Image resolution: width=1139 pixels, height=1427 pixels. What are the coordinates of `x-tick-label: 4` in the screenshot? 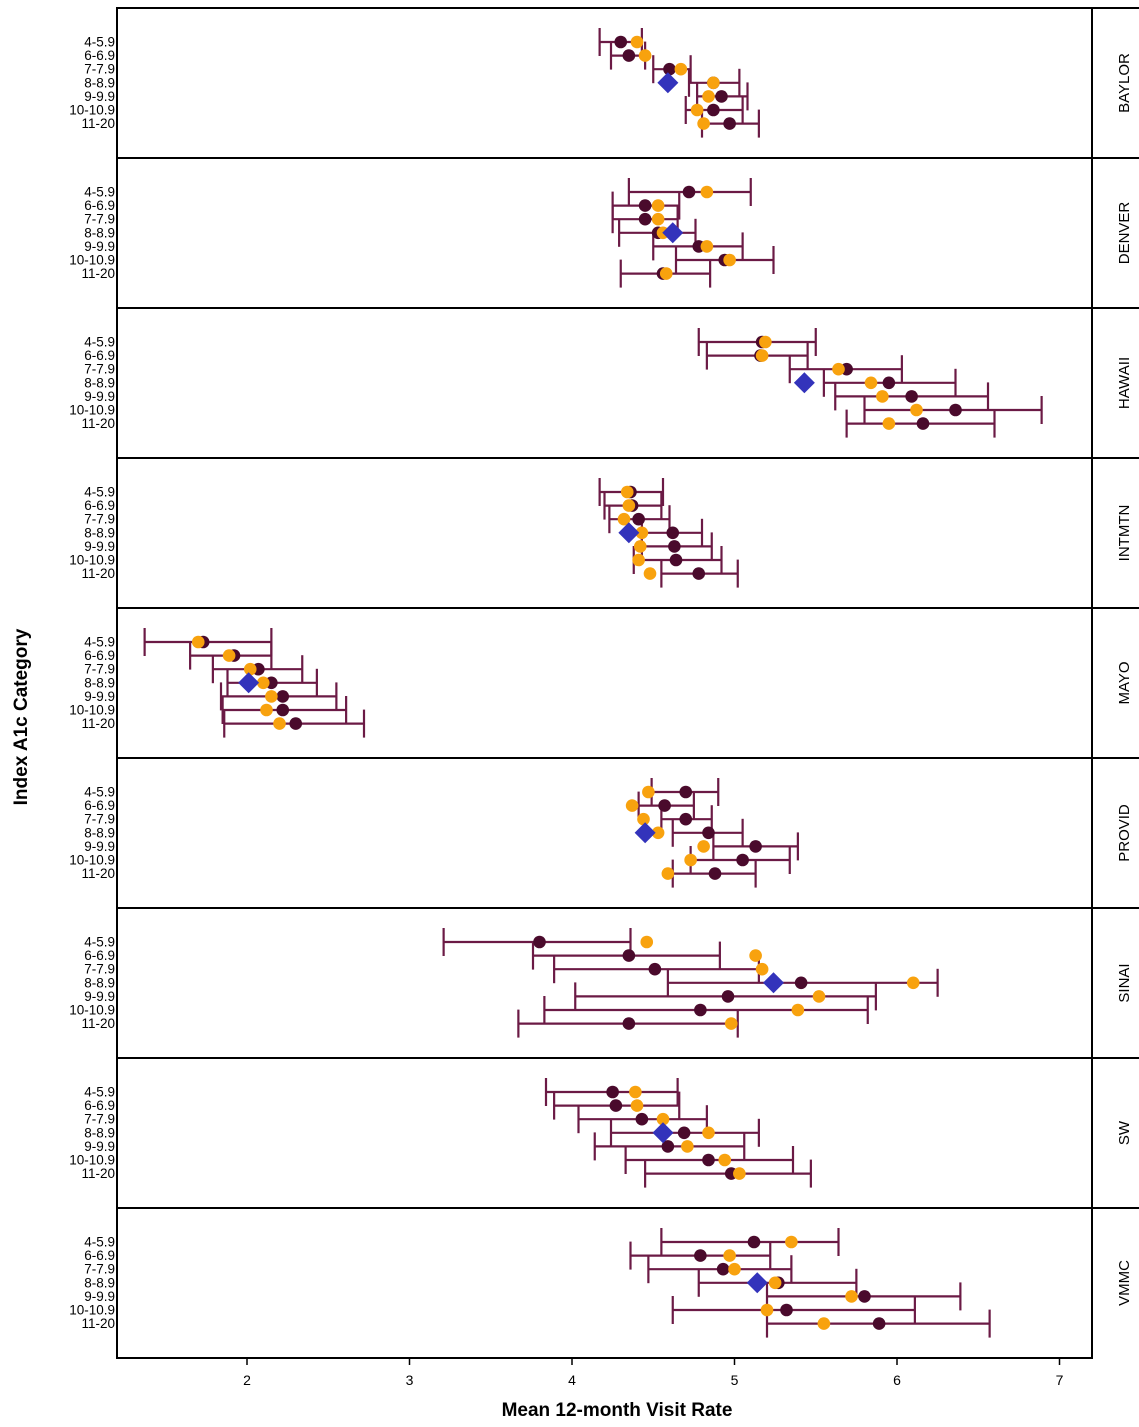 It's located at (572, 1380).